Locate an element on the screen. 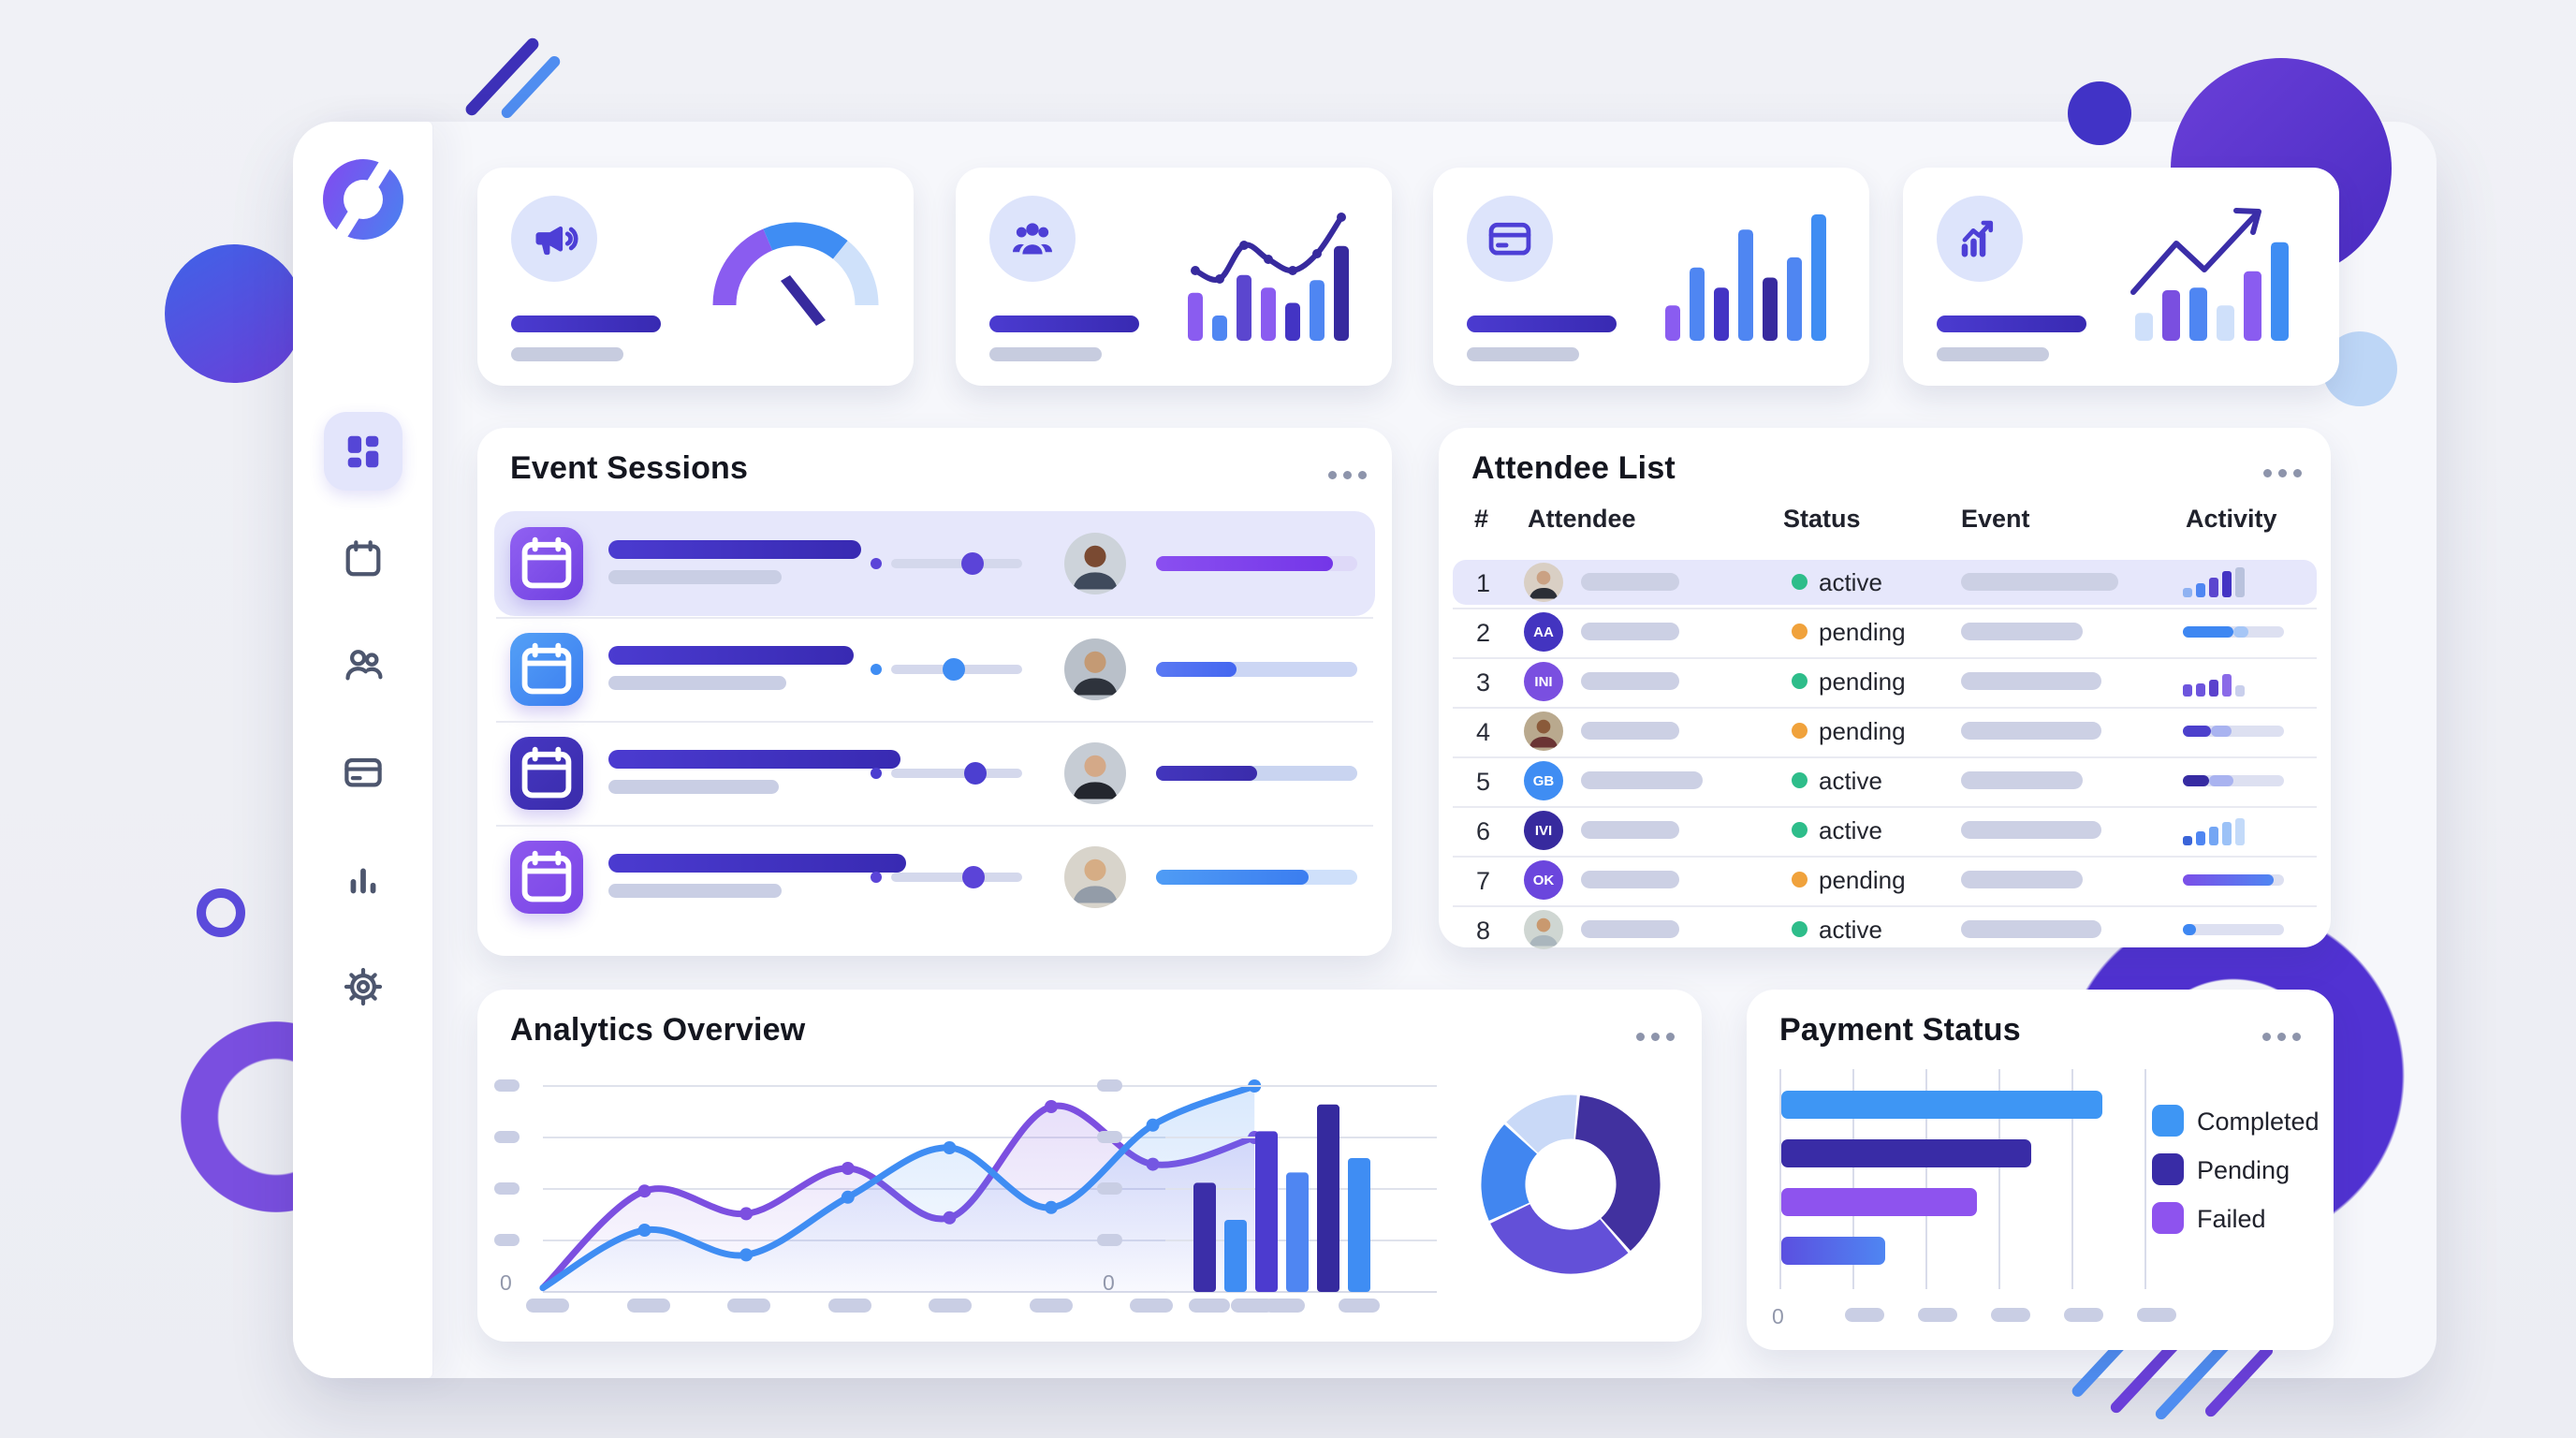 This screenshot has width=2576, height=1438. trend-up-icon is located at coordinates (1979, 238).